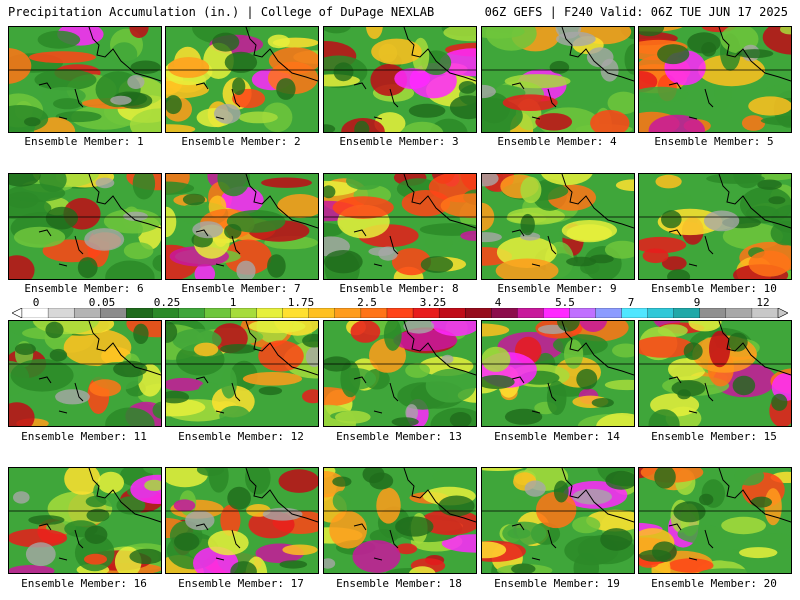 This screenshot has height=600, width=800. What do you see at coordinates (301, 302) in the screenshot?
I see `colorbar-tick-label: 1.75` at bounding box center [301, 302].